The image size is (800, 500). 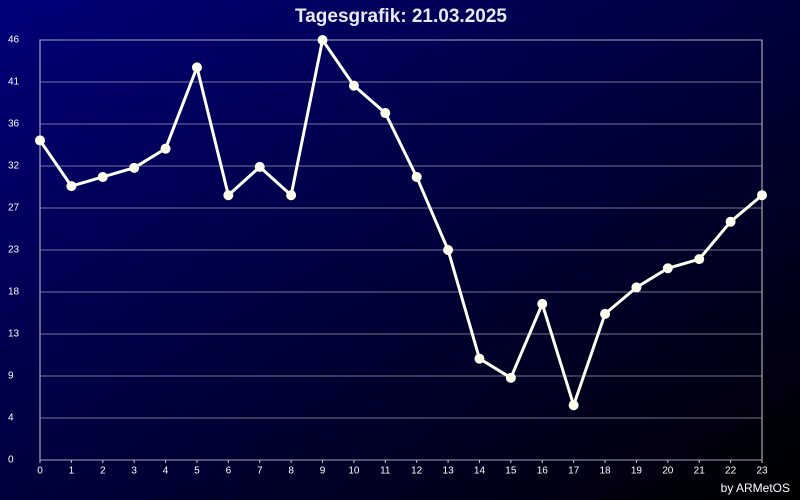 What do you see at coordinates (449, 471) in the screenshot?
I see `x-tick-label: 13` at bounding box center [449, 471].